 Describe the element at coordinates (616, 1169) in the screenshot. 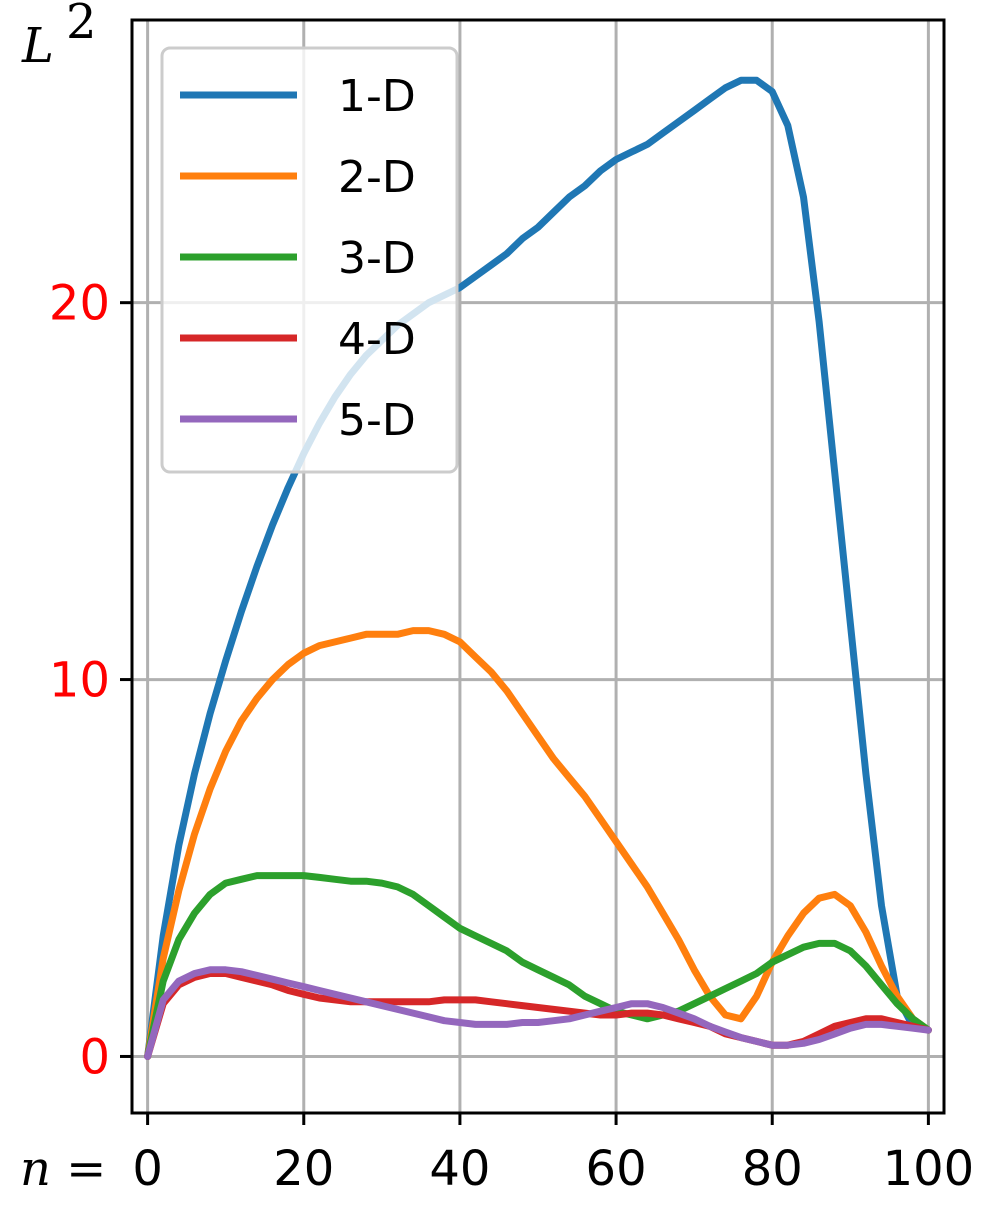

I see `x-tick-label: 60` at that location.